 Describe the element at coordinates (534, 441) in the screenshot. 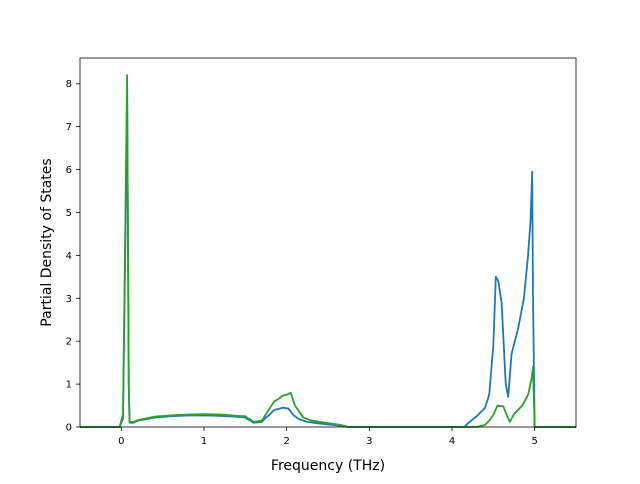

I see `x-tick-label: 5` at that location.